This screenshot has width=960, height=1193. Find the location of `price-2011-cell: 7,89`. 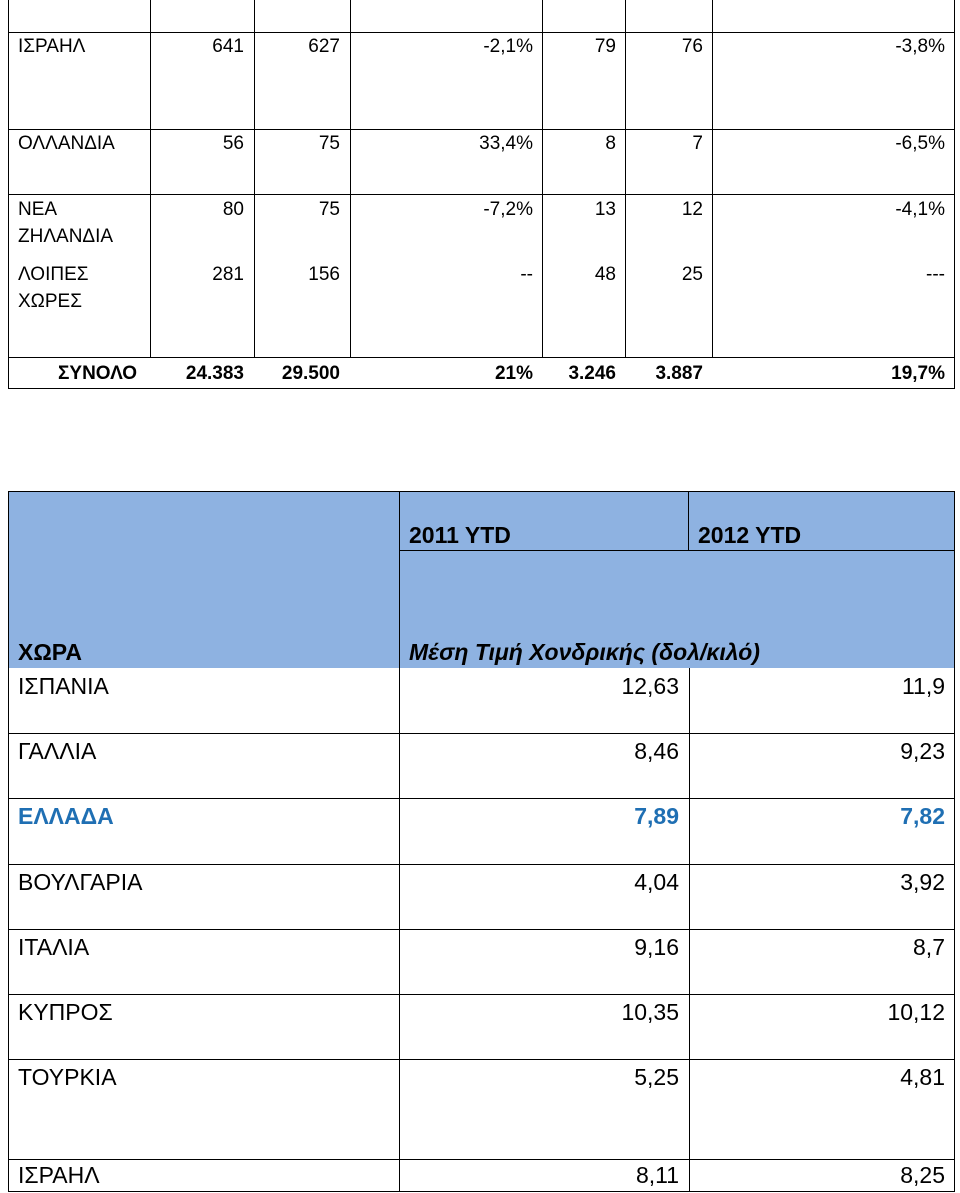

price-2011-cell: 7,89 is located at coordinates (656, 816).